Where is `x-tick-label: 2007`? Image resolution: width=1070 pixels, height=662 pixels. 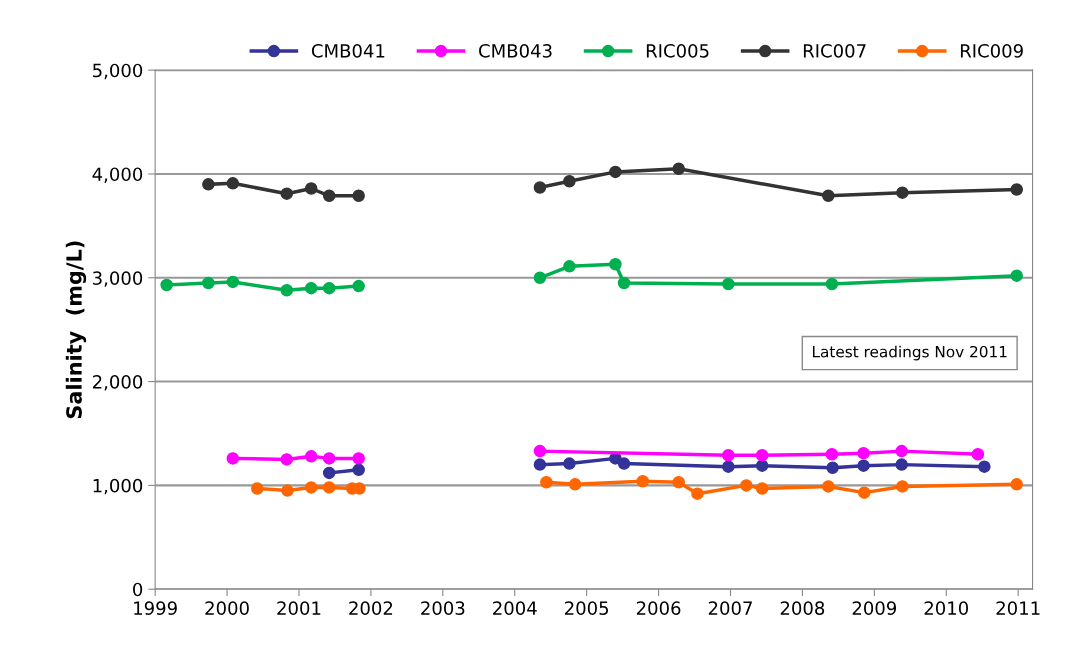 x-tick-label: 2007 is located at coordinates (730, 608).